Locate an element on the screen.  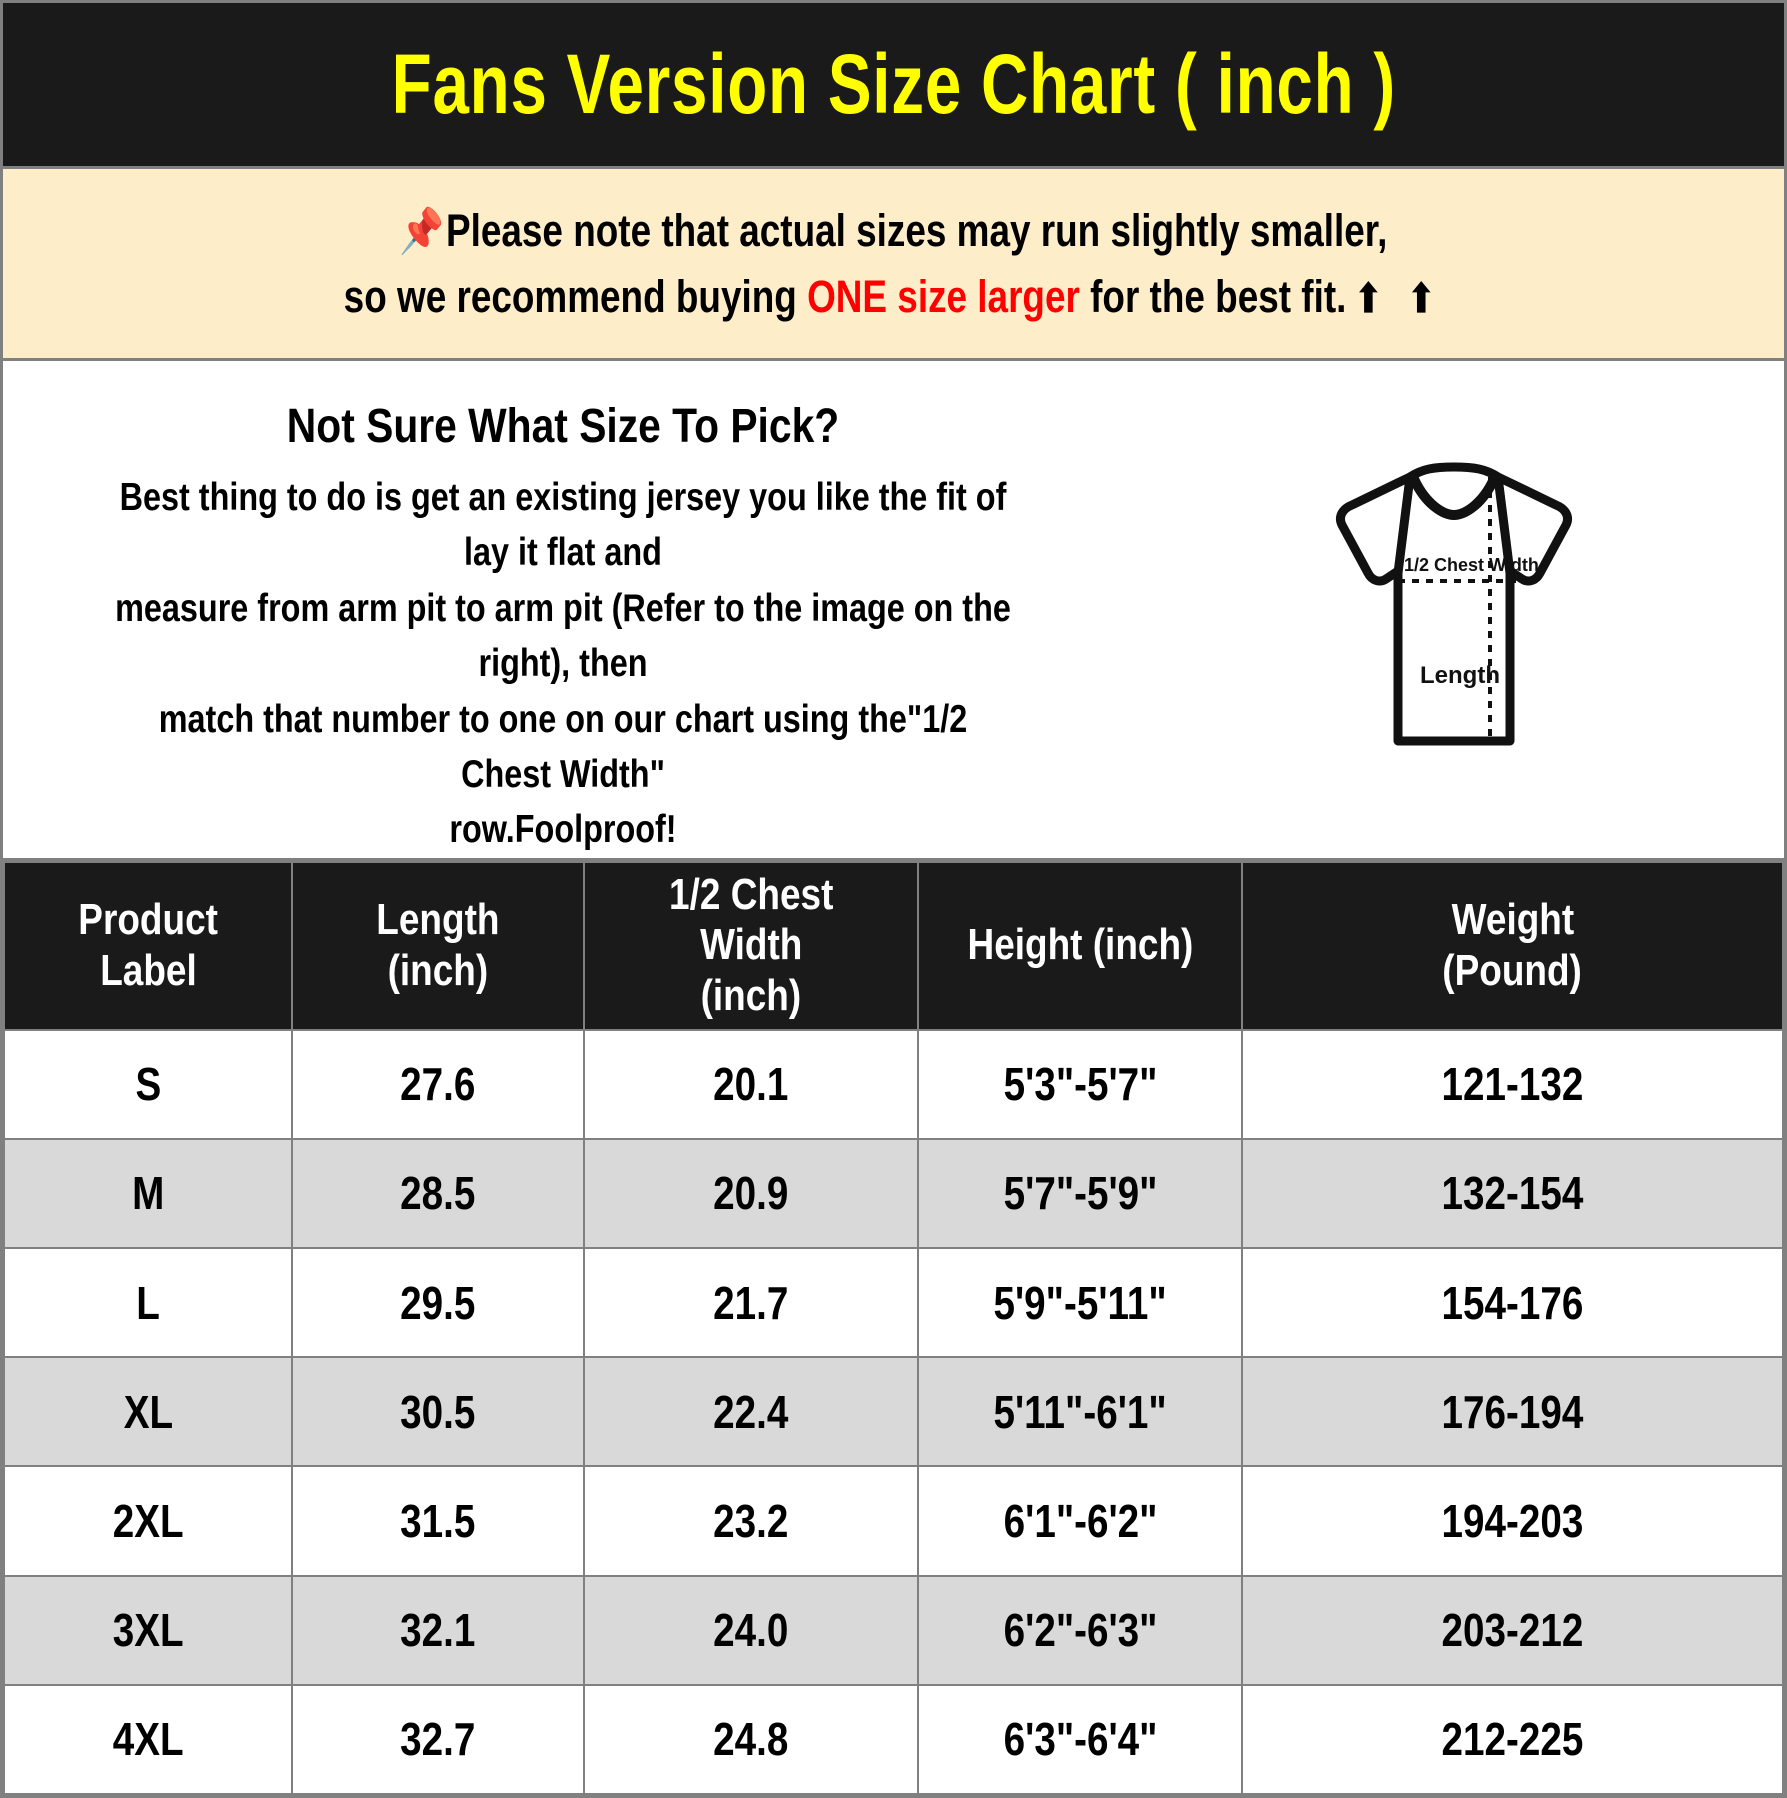
cell-text: 203-212 is located at coordinates (1512, 1630).